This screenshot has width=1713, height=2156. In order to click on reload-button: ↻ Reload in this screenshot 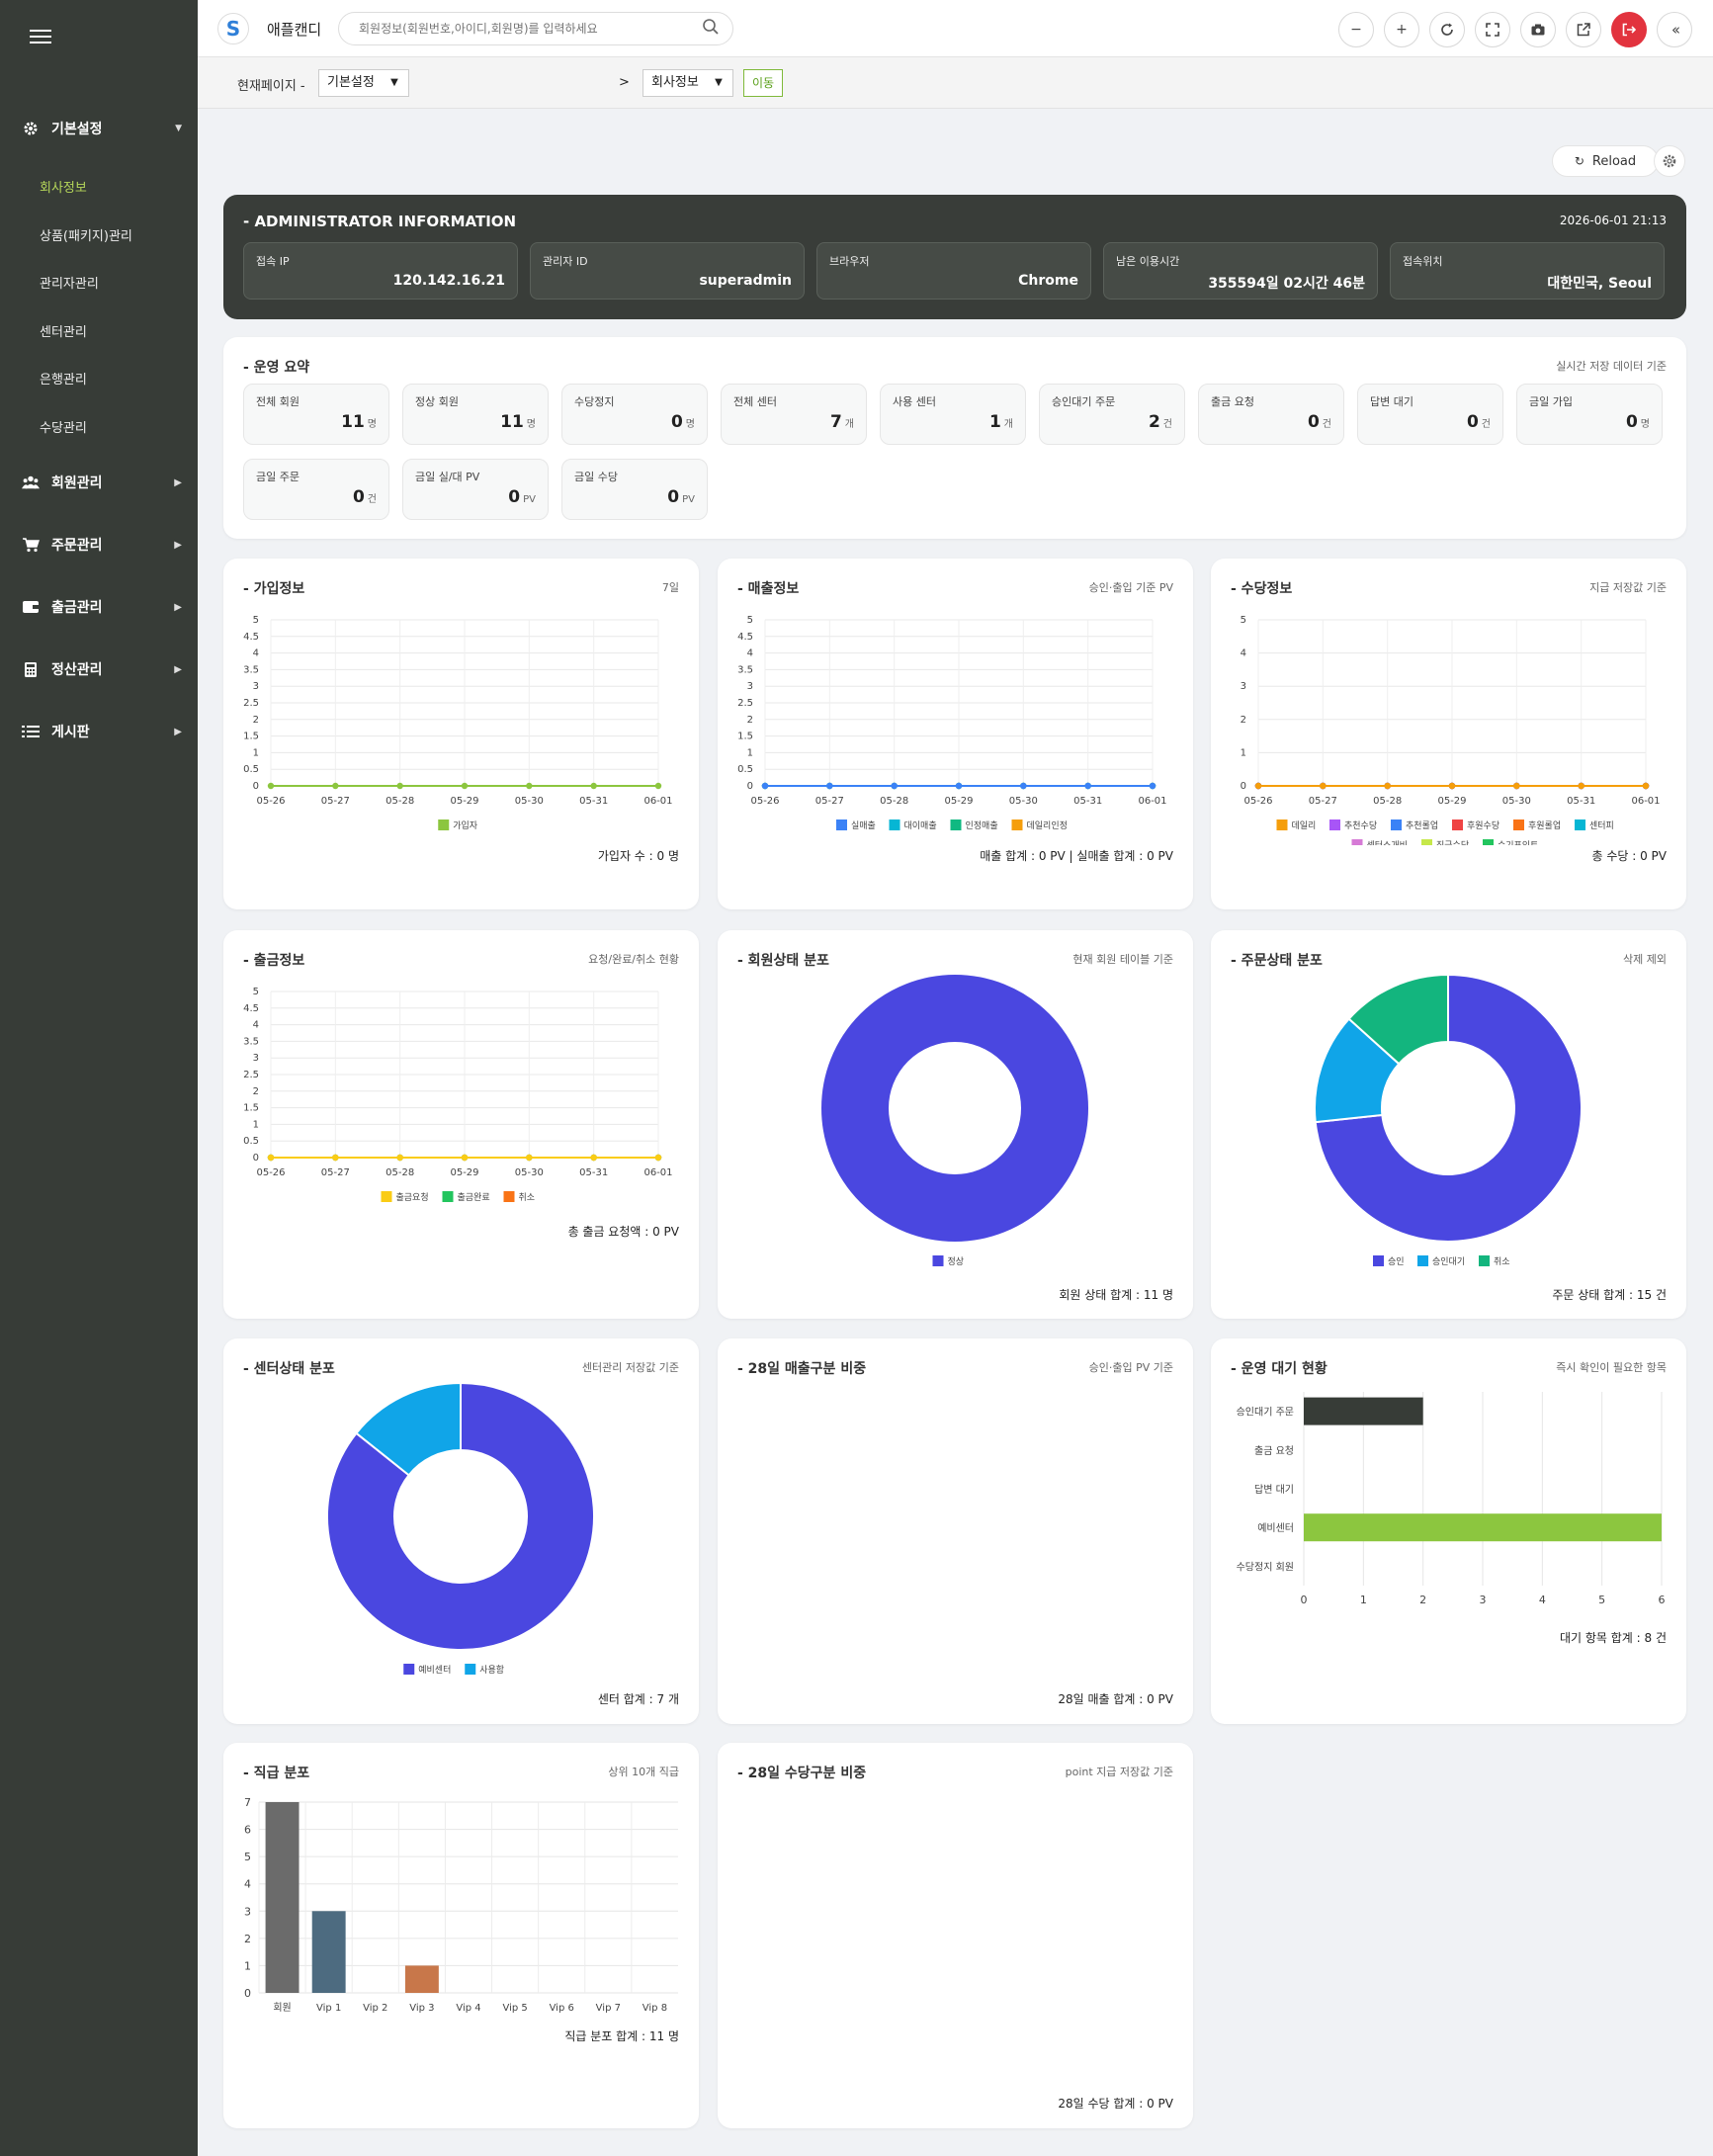, I will do `click(1606, 161)`.